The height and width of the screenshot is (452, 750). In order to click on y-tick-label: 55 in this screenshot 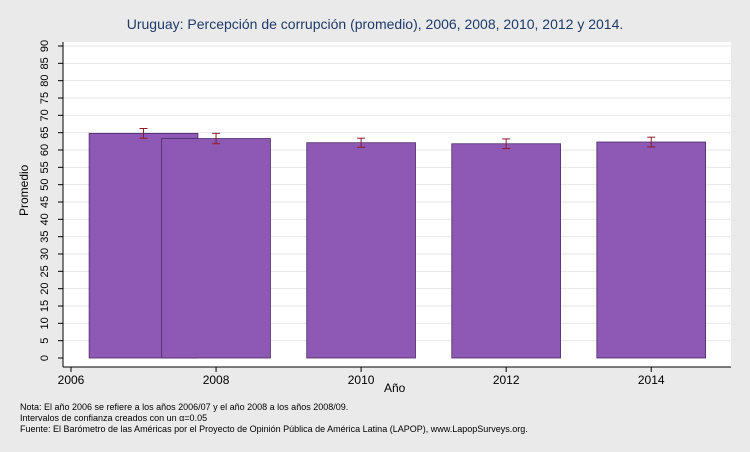, I will do `click(45, 167)`.